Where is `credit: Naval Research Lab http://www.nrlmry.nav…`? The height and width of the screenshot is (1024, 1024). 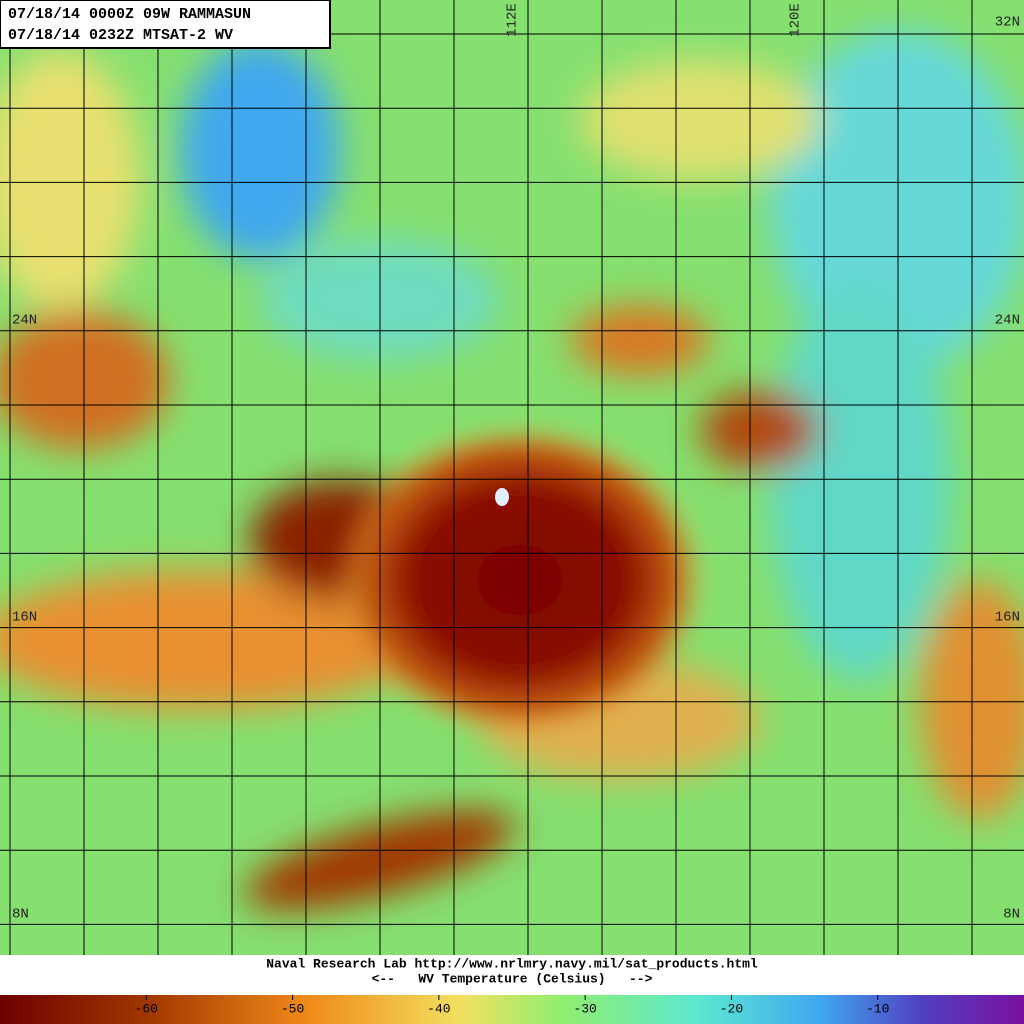
credit: Naval Research Lab http://www.nrlmry.nav… is located at coordinates (512, 963).